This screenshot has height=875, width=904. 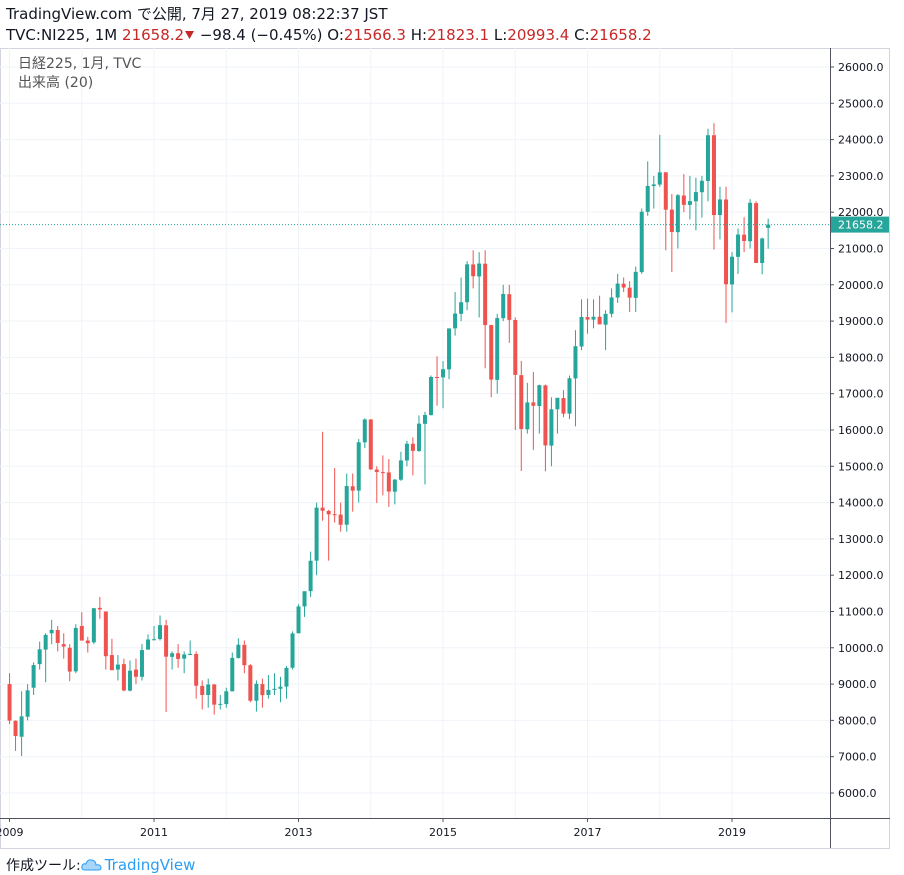 I want to click on y-tick-label: 14000.0, so click(x=861, y=503).